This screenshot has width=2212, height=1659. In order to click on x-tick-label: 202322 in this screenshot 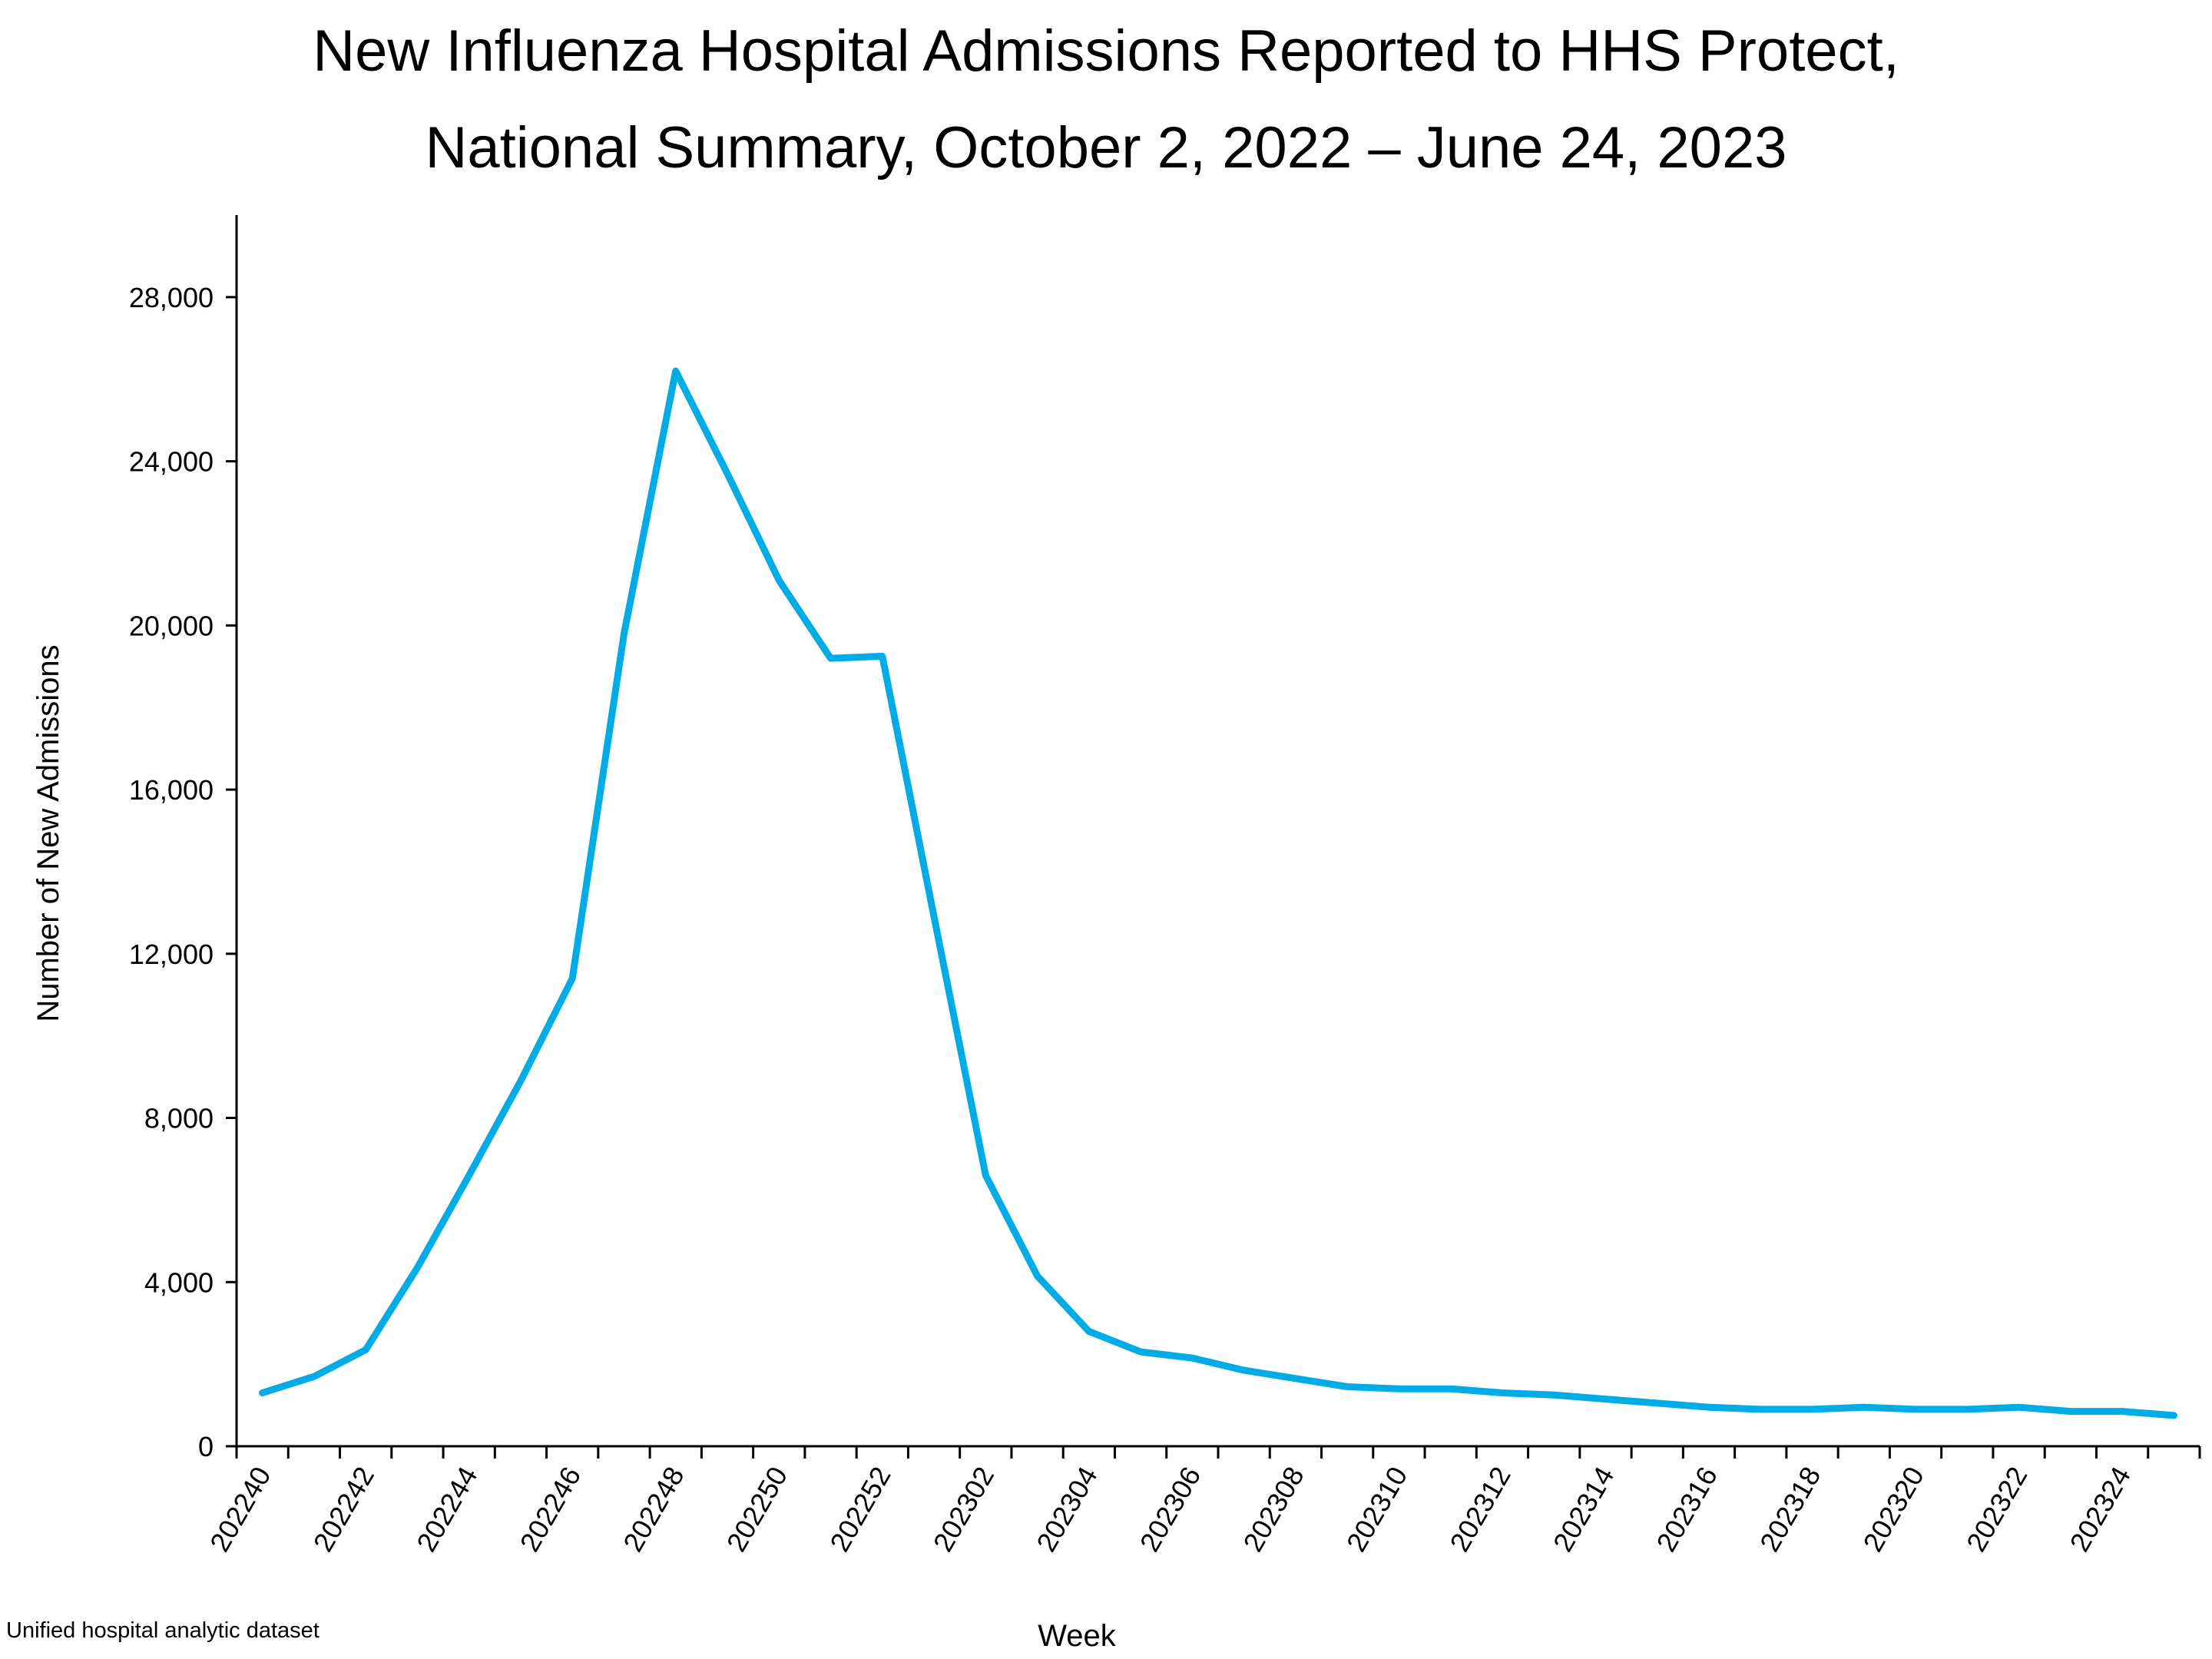, I will do `click(1997, 1510)`.